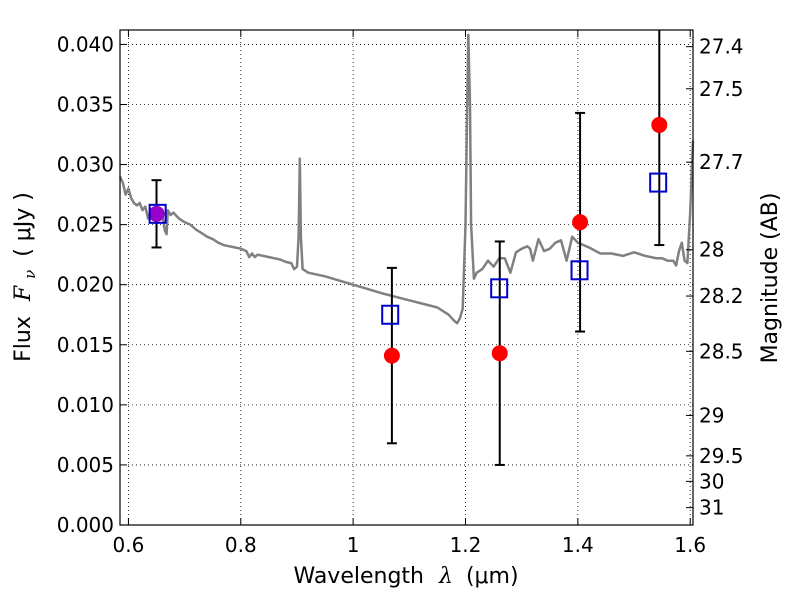 The width and height of the screenshot is (800, 600). What do you see at coordinates (578, 545) in the screenshot?
I see `x-tick-label: 1.4` at bounding box center [578, 545].